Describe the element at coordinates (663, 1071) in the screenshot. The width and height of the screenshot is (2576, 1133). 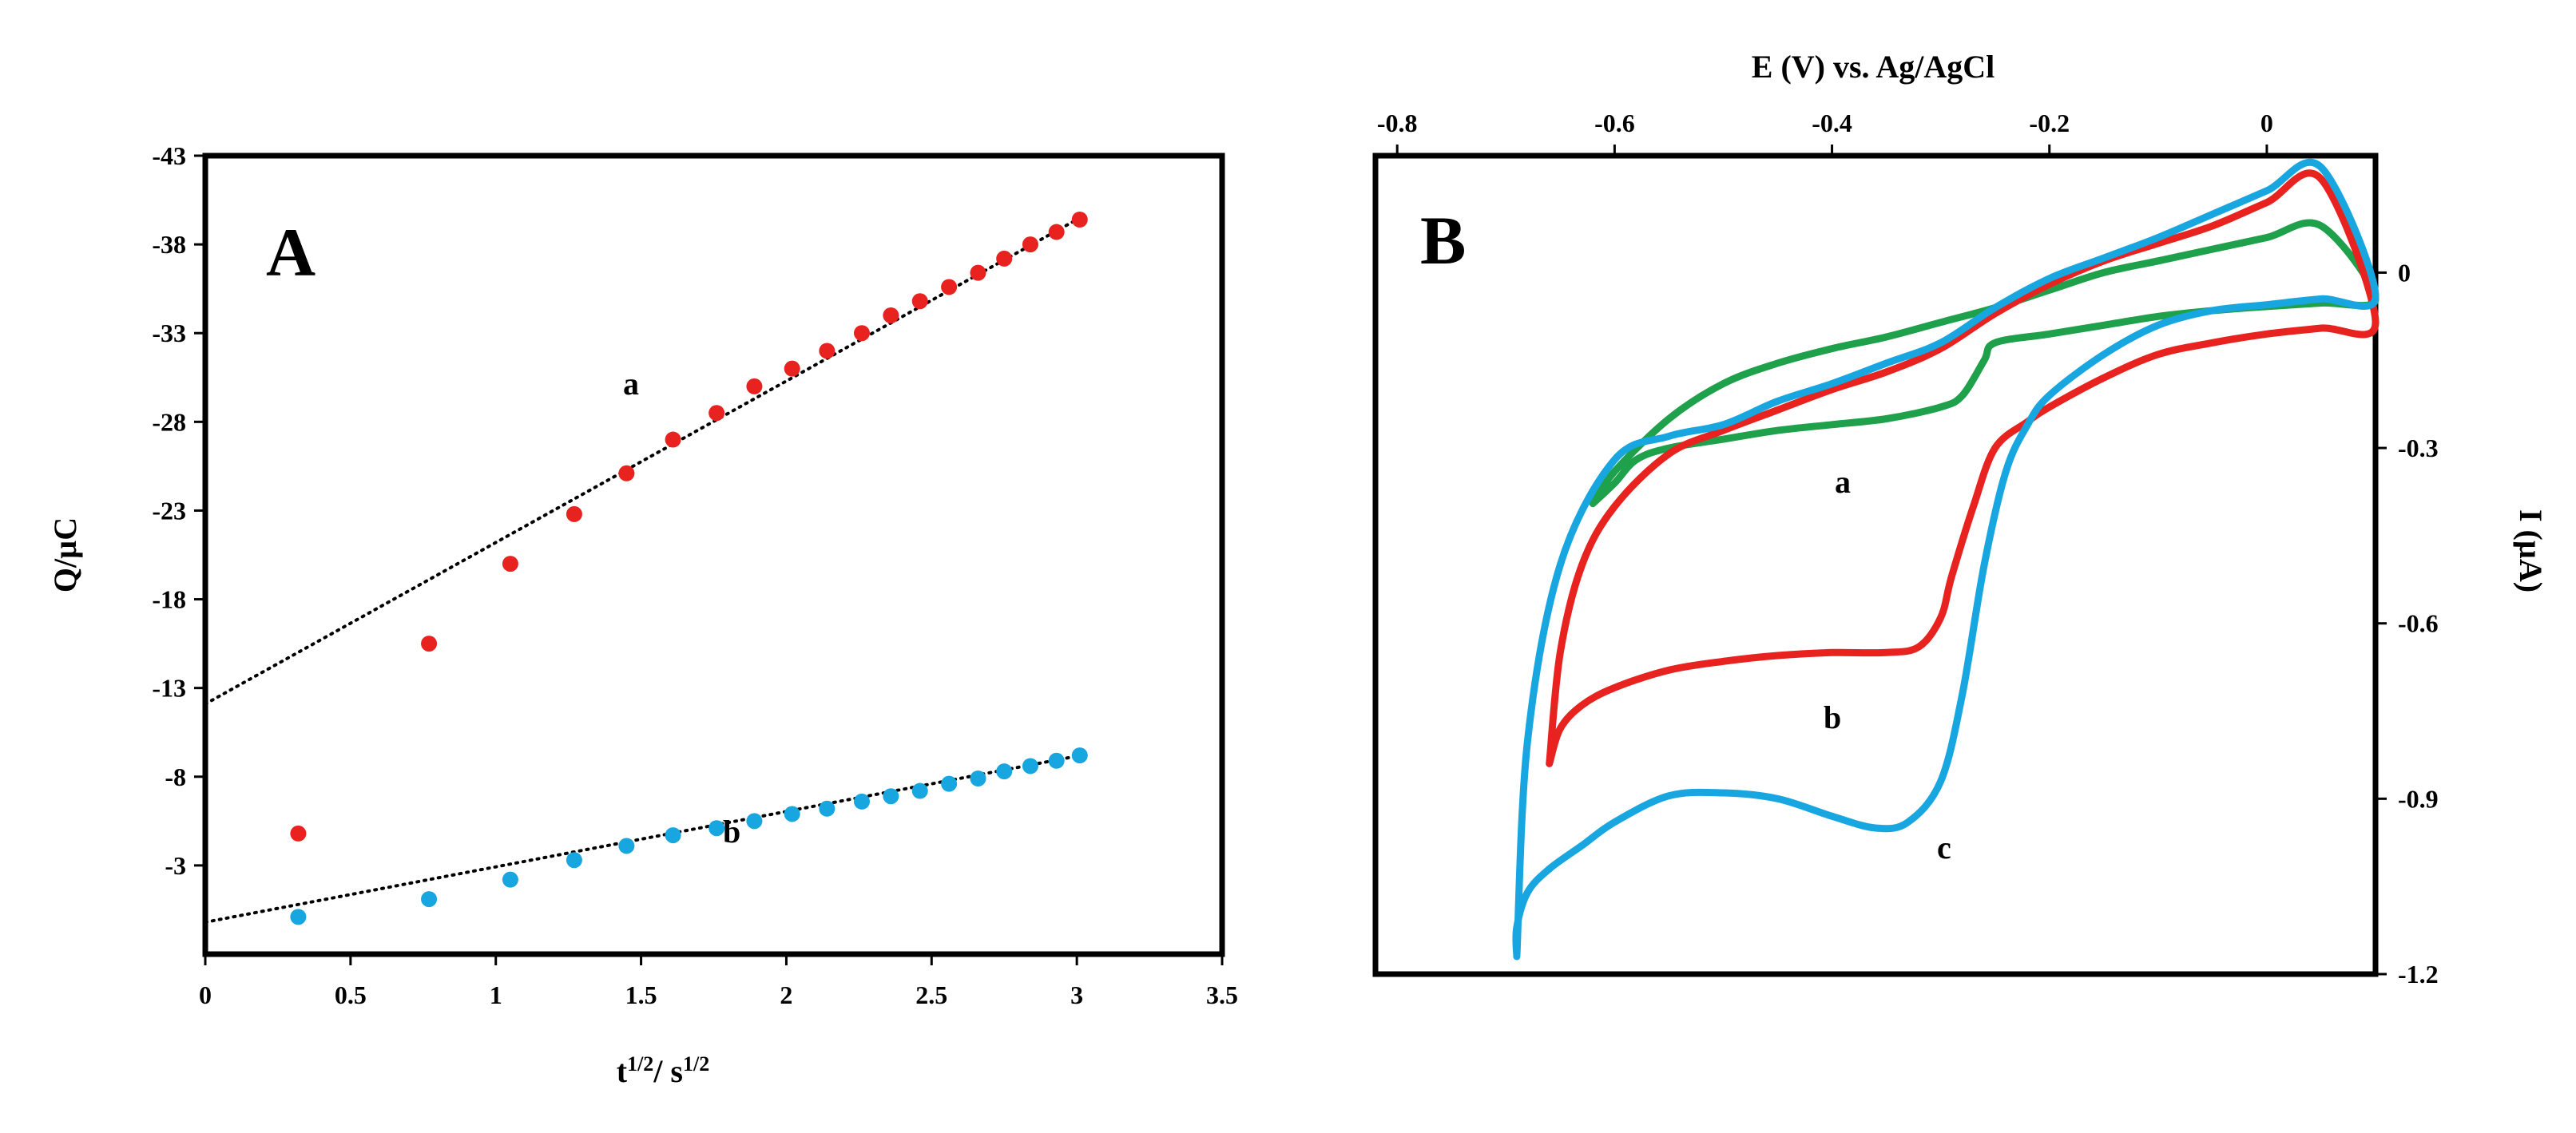
I see `panel-a-x-axis-label: t1/2/ s1/2` at that location.